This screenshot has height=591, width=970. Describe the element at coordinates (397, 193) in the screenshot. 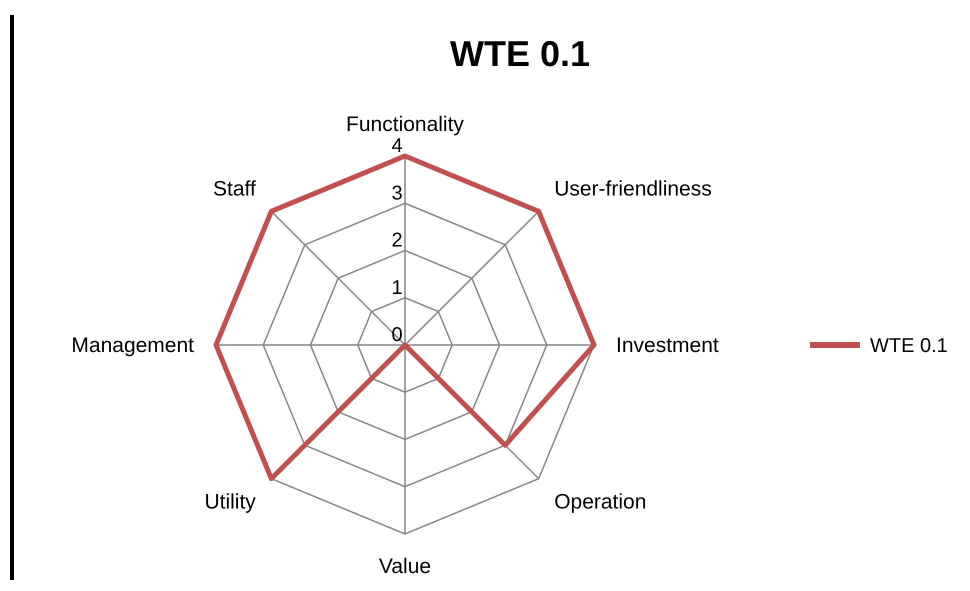

I see `y-tick-label: 3` at that location.